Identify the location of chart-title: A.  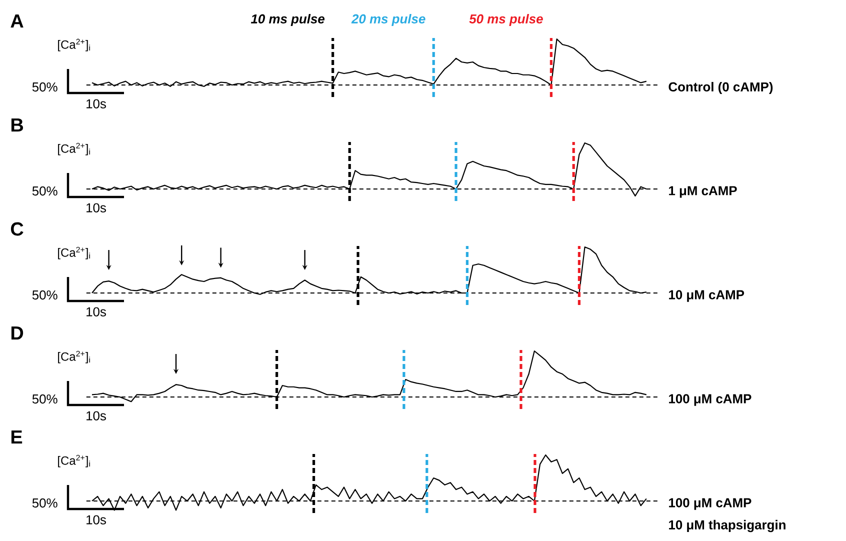
(17, 21).